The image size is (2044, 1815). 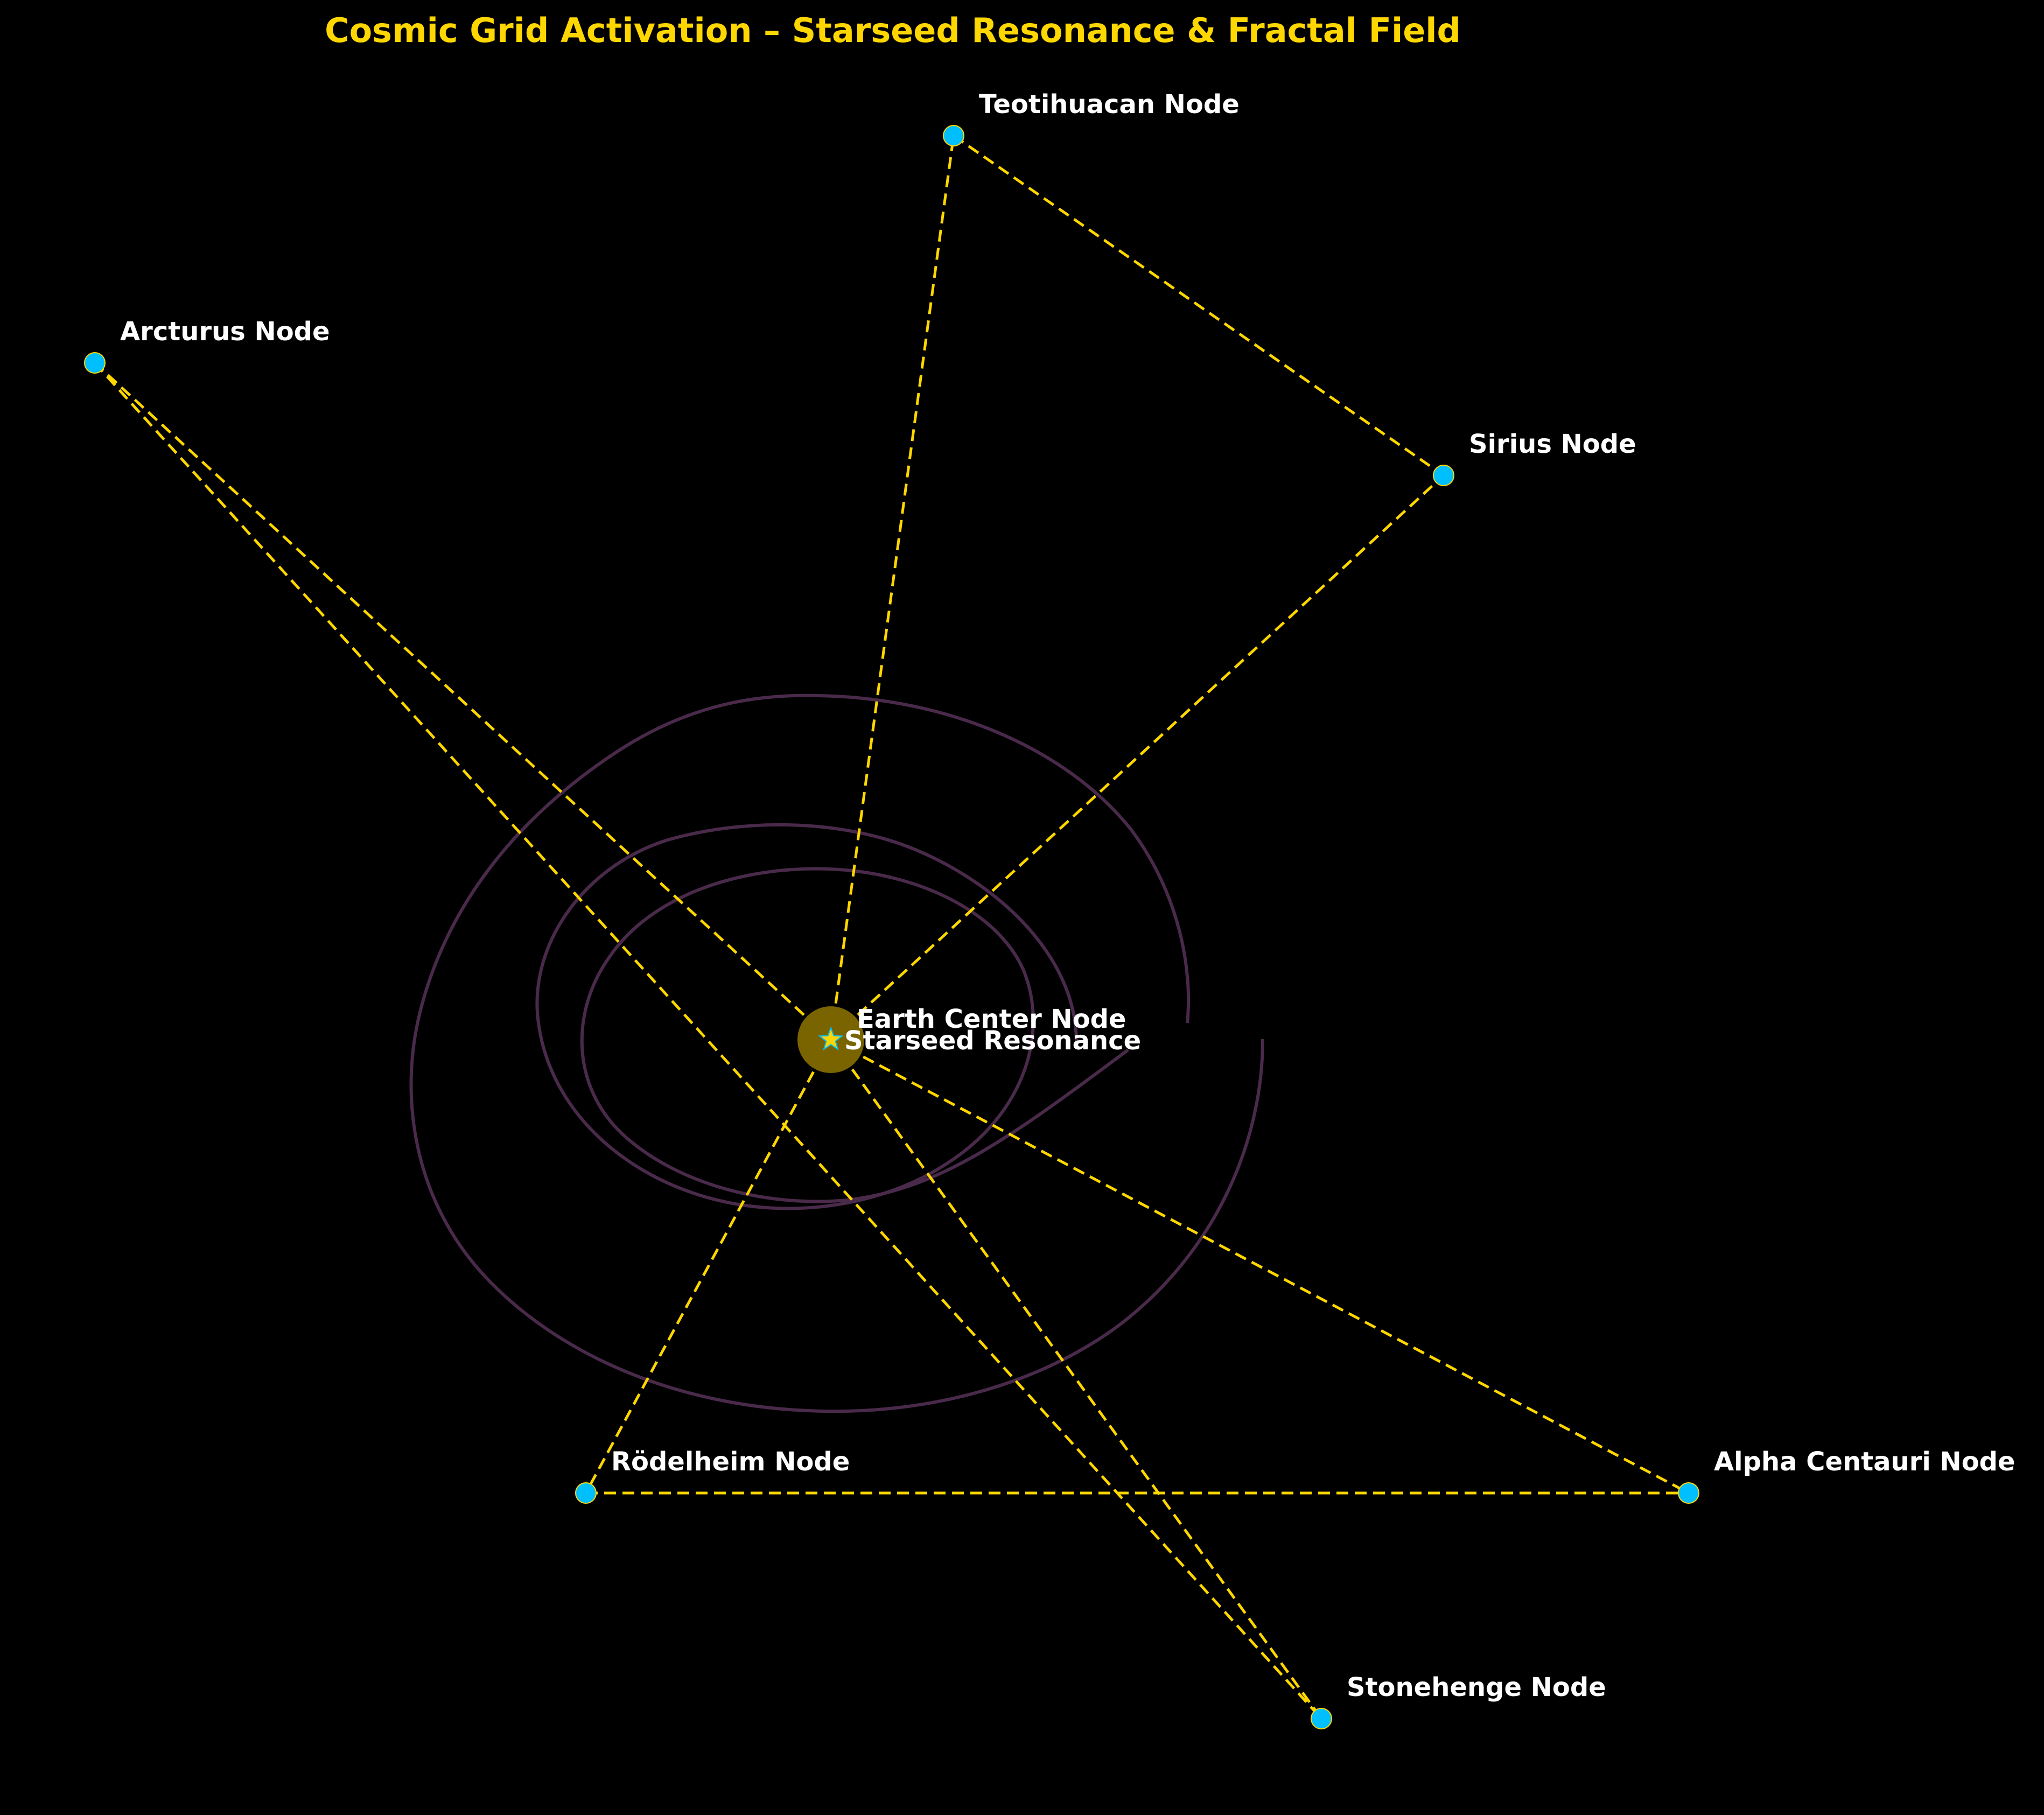 What do you see at coordinates (953, 135) in the screenshot?
I see `node-teotihuacan` at bounding box center [953, 135].